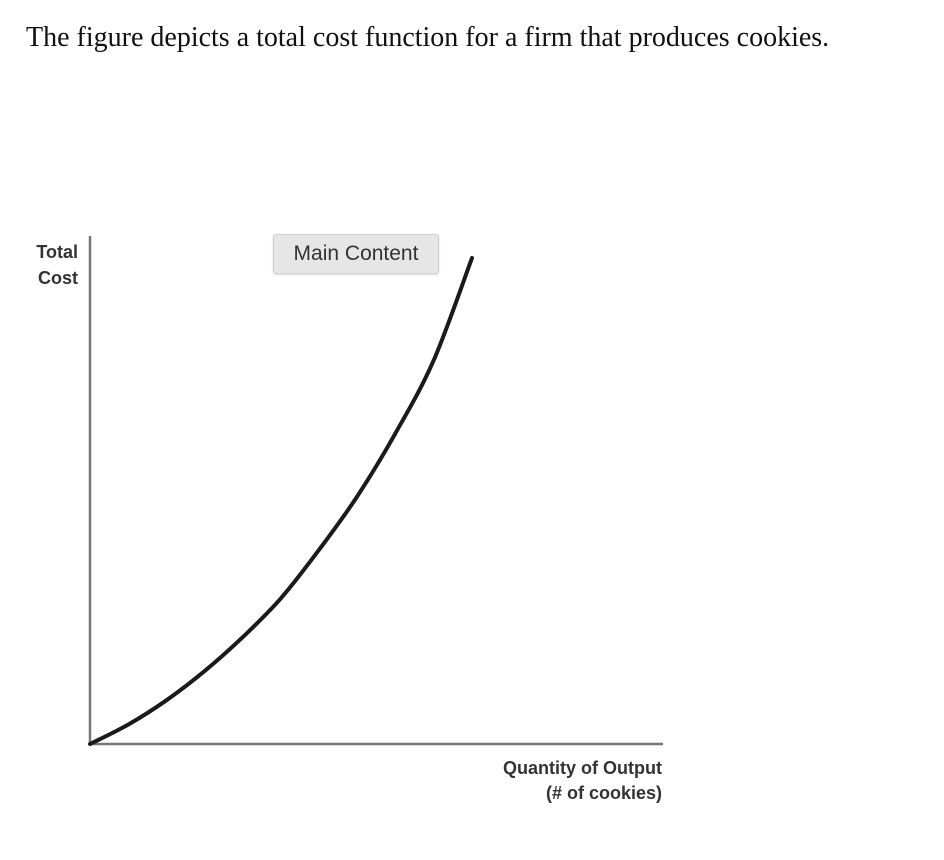 The width and height of the screenshot is (944, 860). What do you see at coordinates (57, 252) in the screenshot?
I see `y-axis-label-line-1: Total` at bounding box center [57, 252].